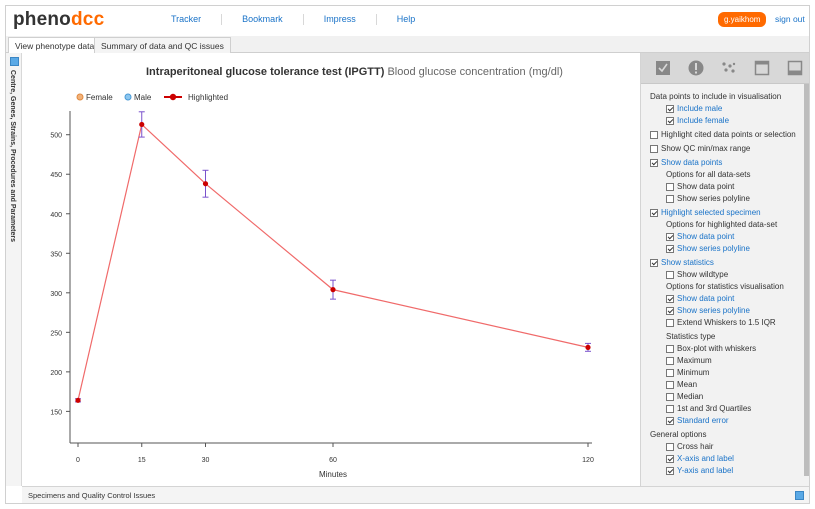 The height and width of the screenshot is (509, 815). Describe the element at coordinates (723, 373) in the screenshot. I see `option-row: Minimum` at that location.